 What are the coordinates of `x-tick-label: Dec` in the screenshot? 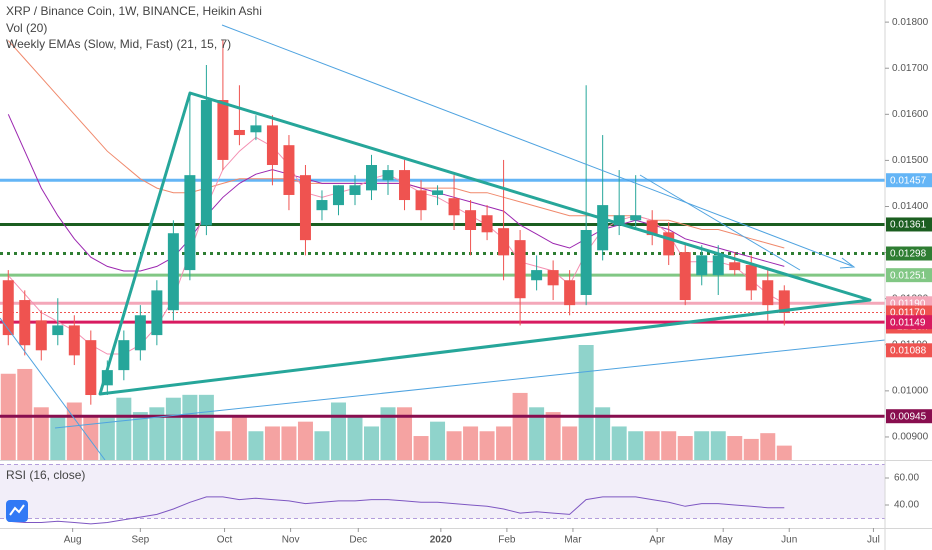 It's located at (358, 540).